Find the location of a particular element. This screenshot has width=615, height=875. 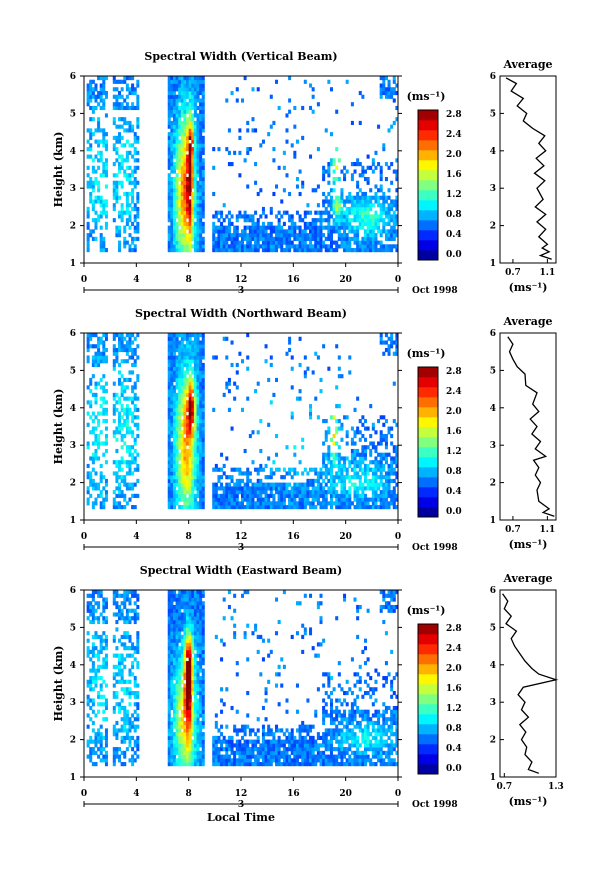

profile-y-tick-label: 3 is located at coordinates (493, 446).